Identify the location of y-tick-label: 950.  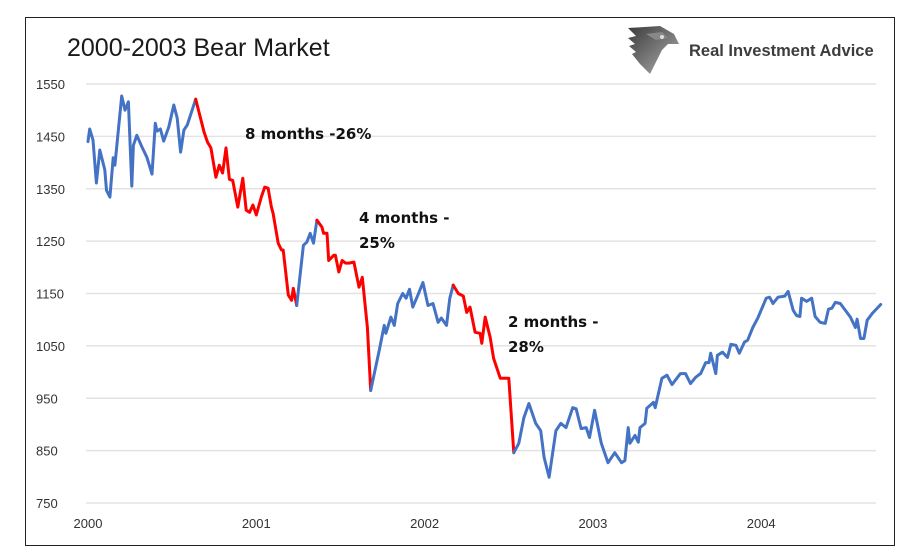
(47, 398).